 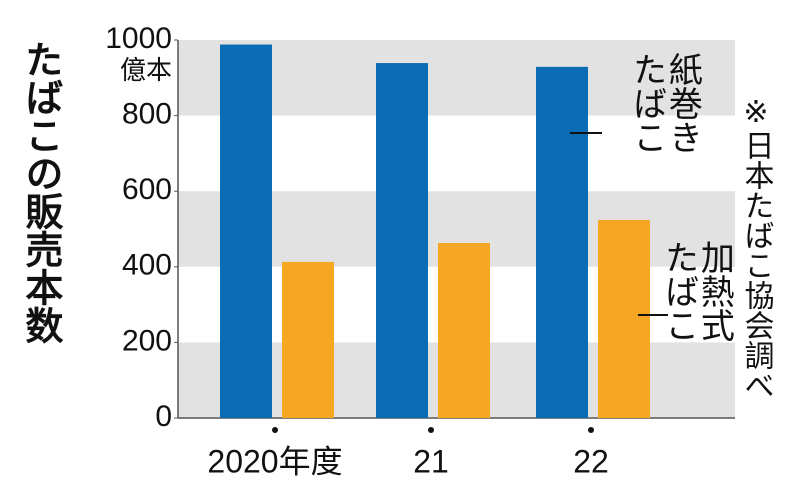 What do you see at coordinates (147, 114) in the screenshot?
I see `y-tick-label: 800` at bounding box center [147, 114].